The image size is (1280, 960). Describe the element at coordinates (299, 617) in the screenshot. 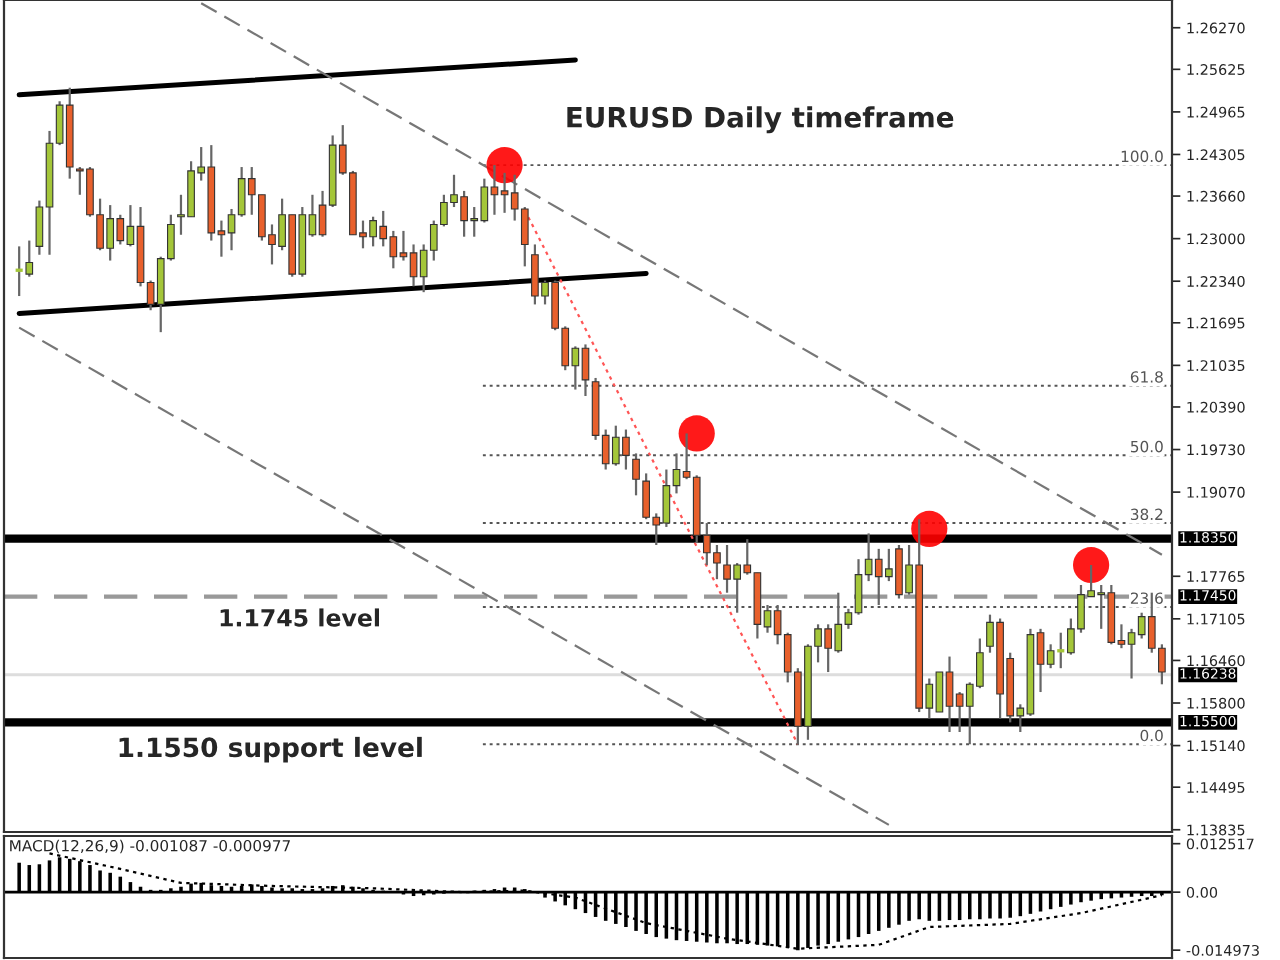

I see `annotation: 1.1745 level` at that location.